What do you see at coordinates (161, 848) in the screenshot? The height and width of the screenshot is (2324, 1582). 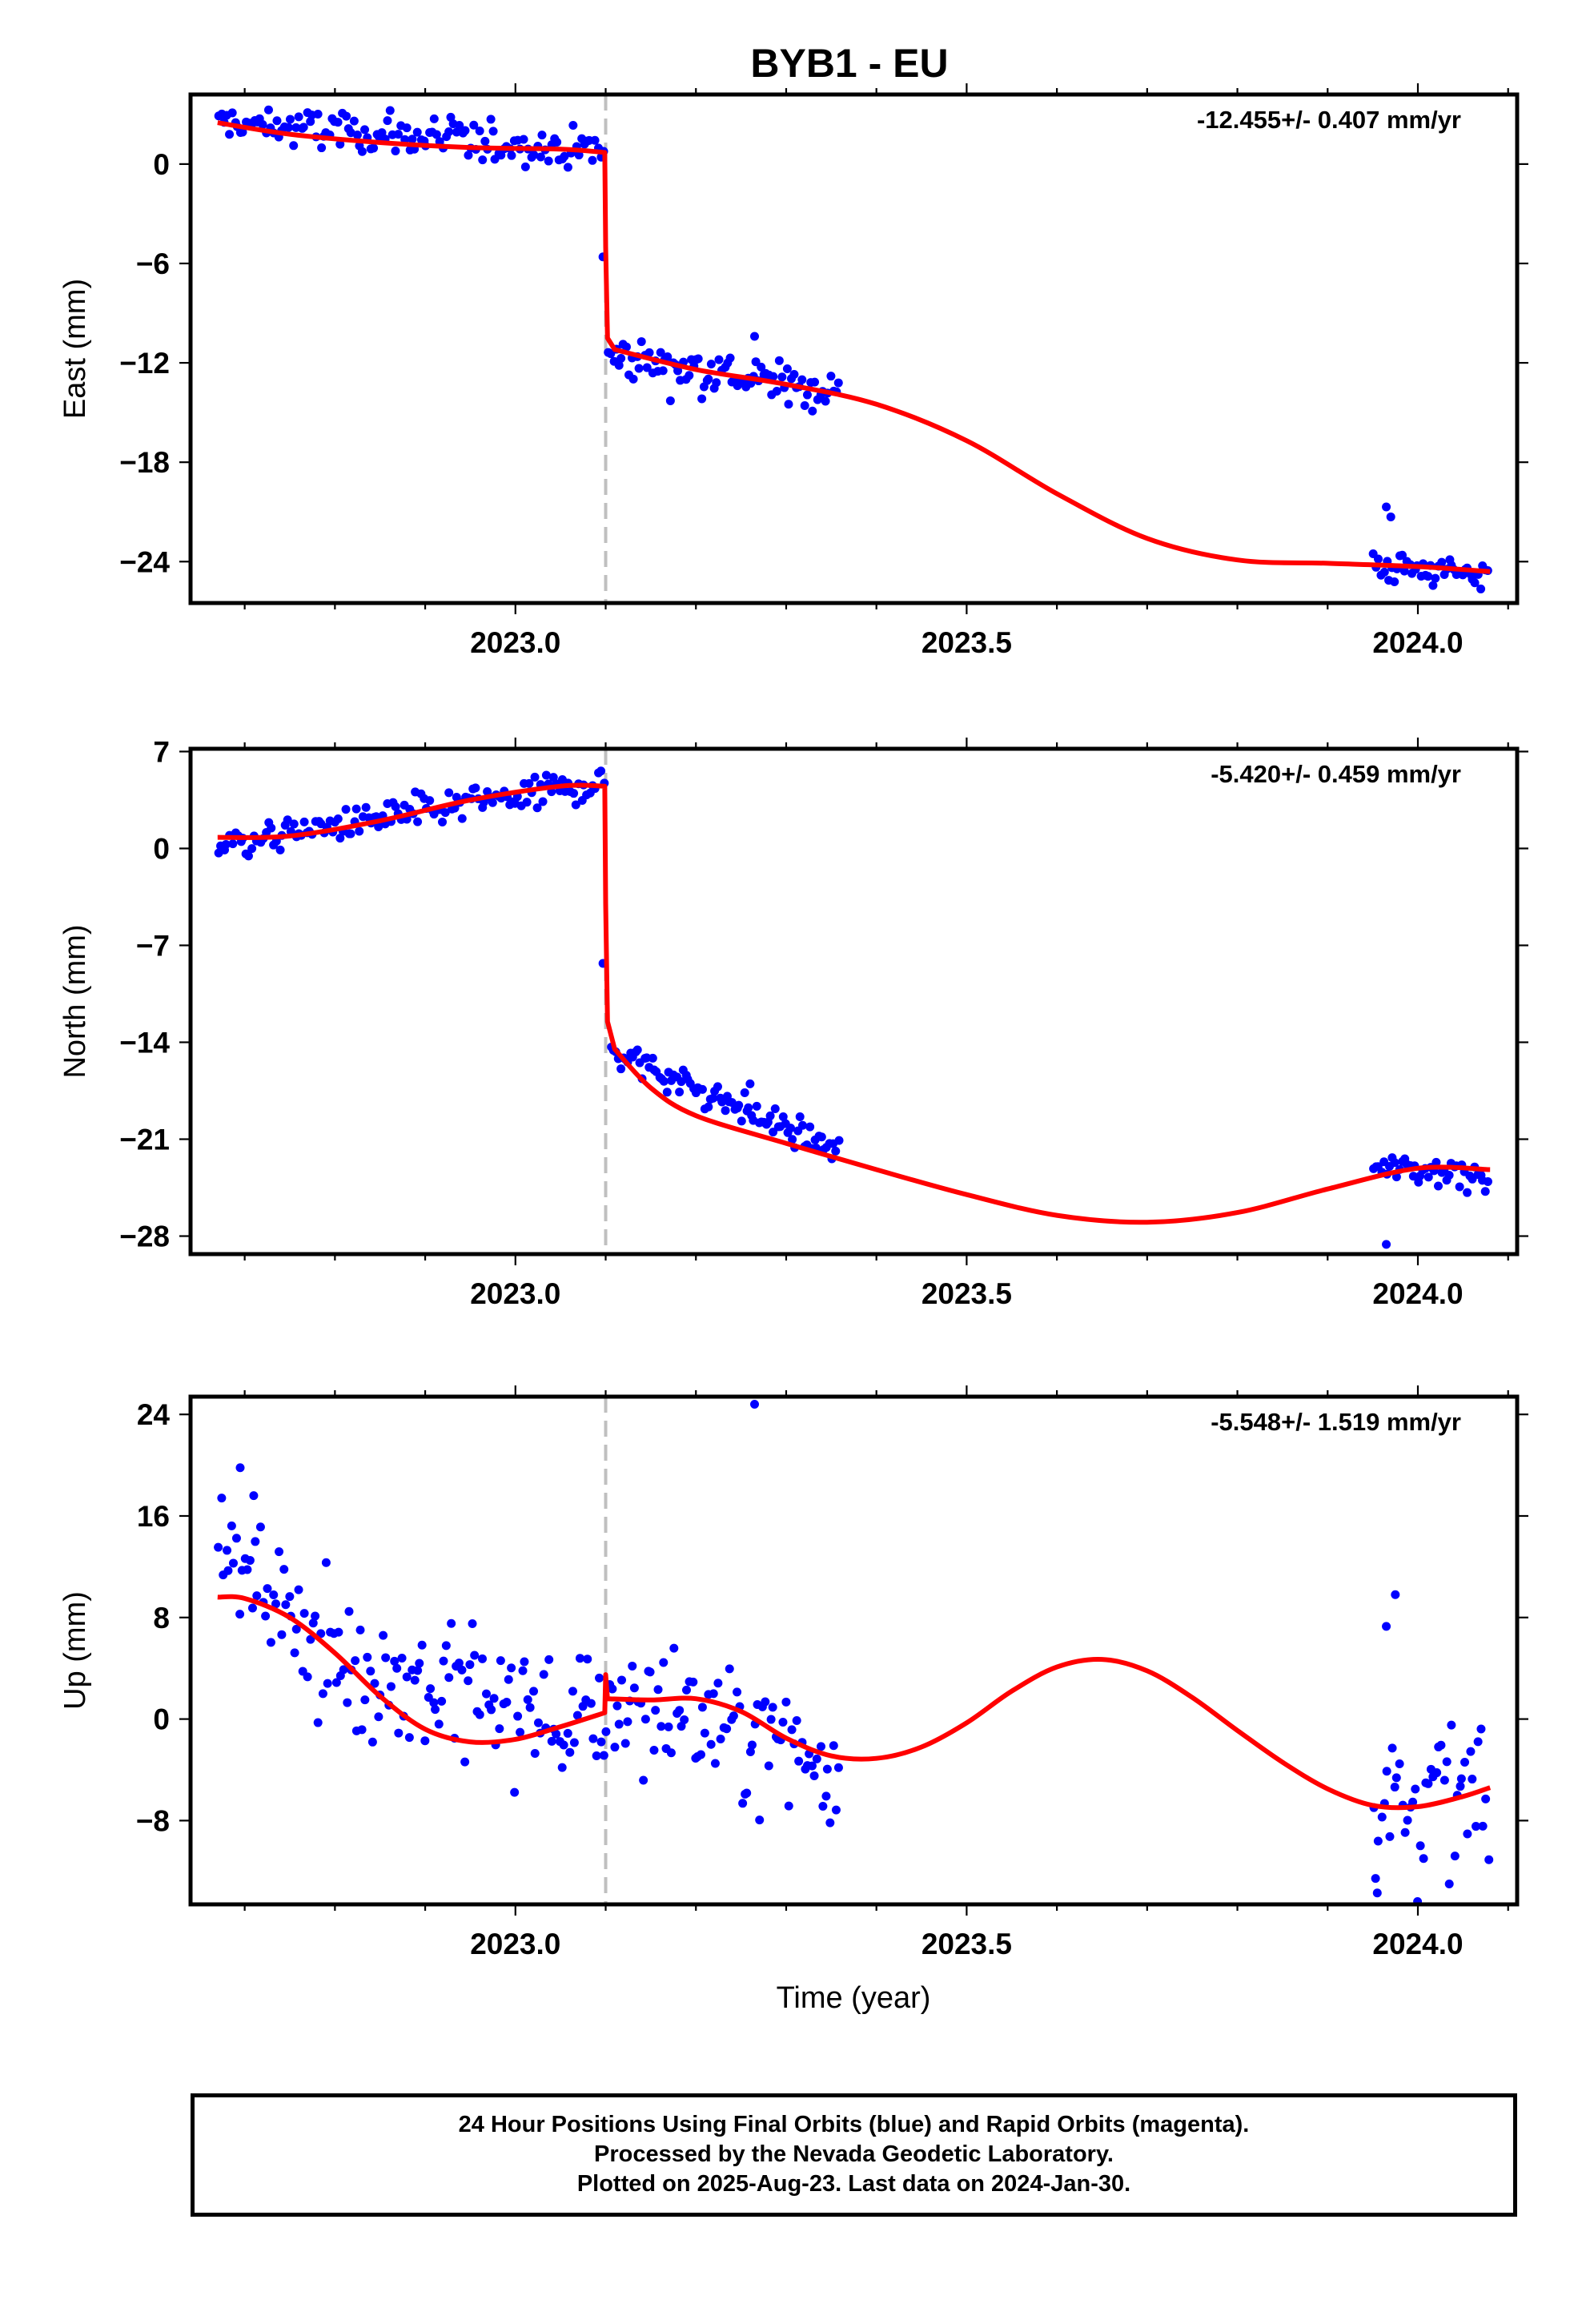 I see `y-tick-label: 0` at bounding box center [161, 848].